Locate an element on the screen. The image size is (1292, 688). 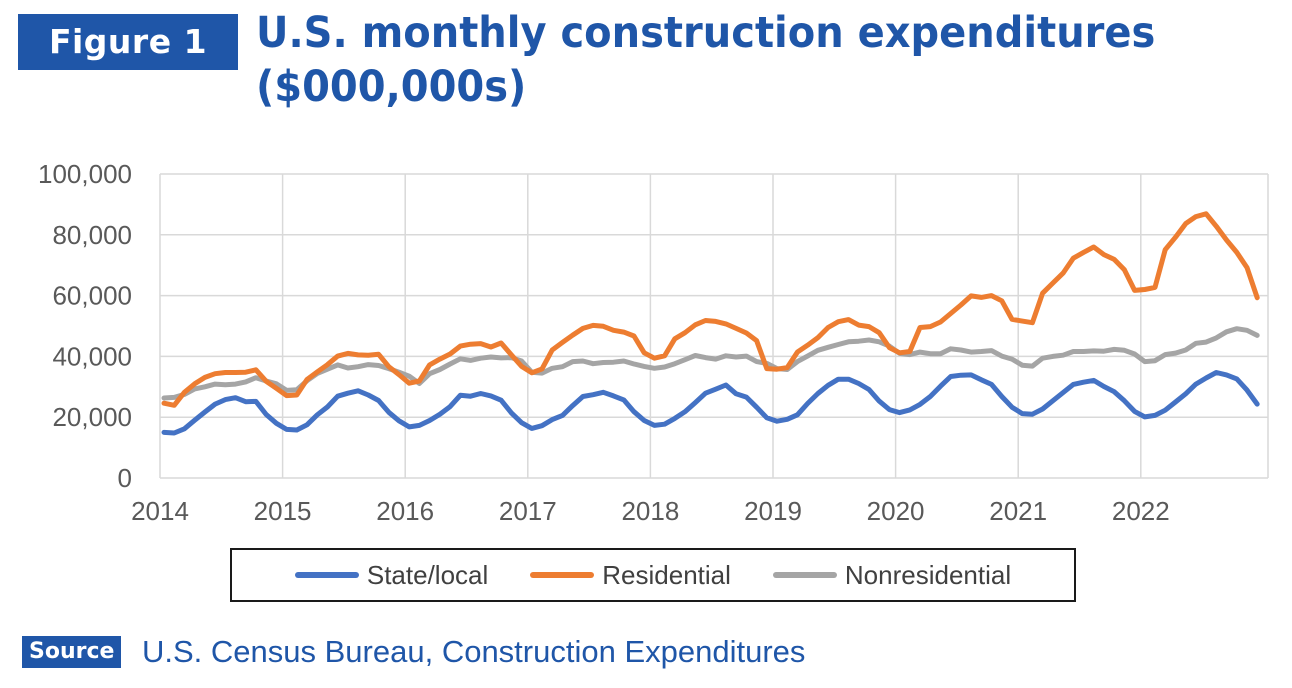
source-label-badge: Source is located at coordinates (72, 652).